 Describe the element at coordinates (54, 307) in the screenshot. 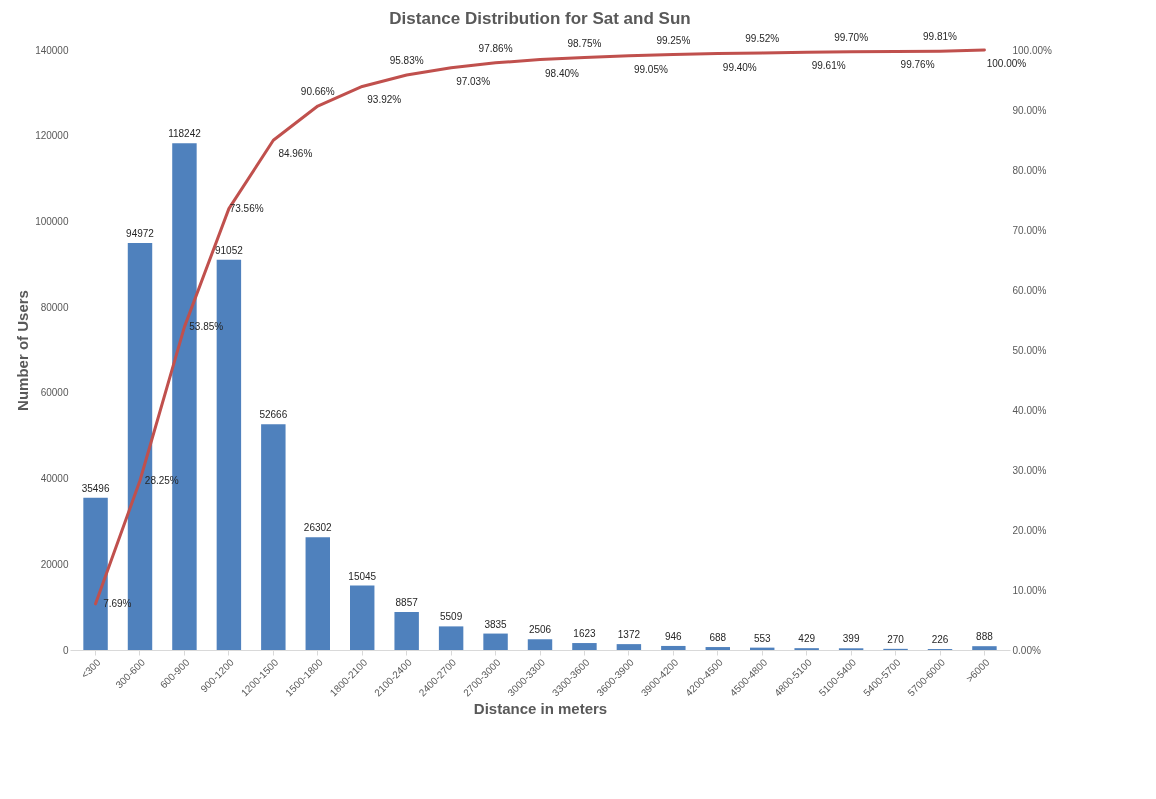

I see `y-tick-label: 80000` at that location.